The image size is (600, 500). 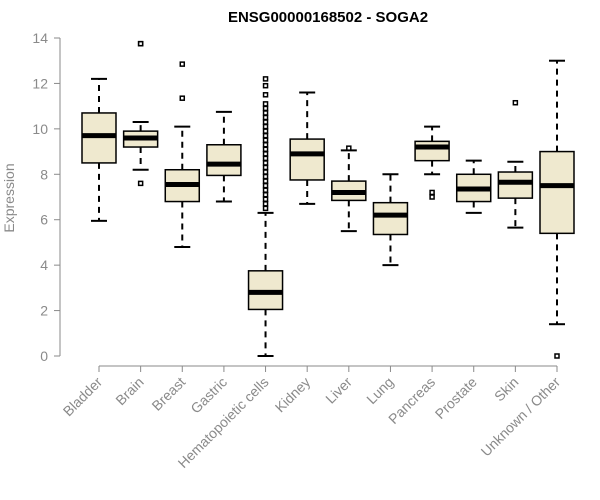 I want to click on y-axis-title: Expression, so click(x=9, y=197).